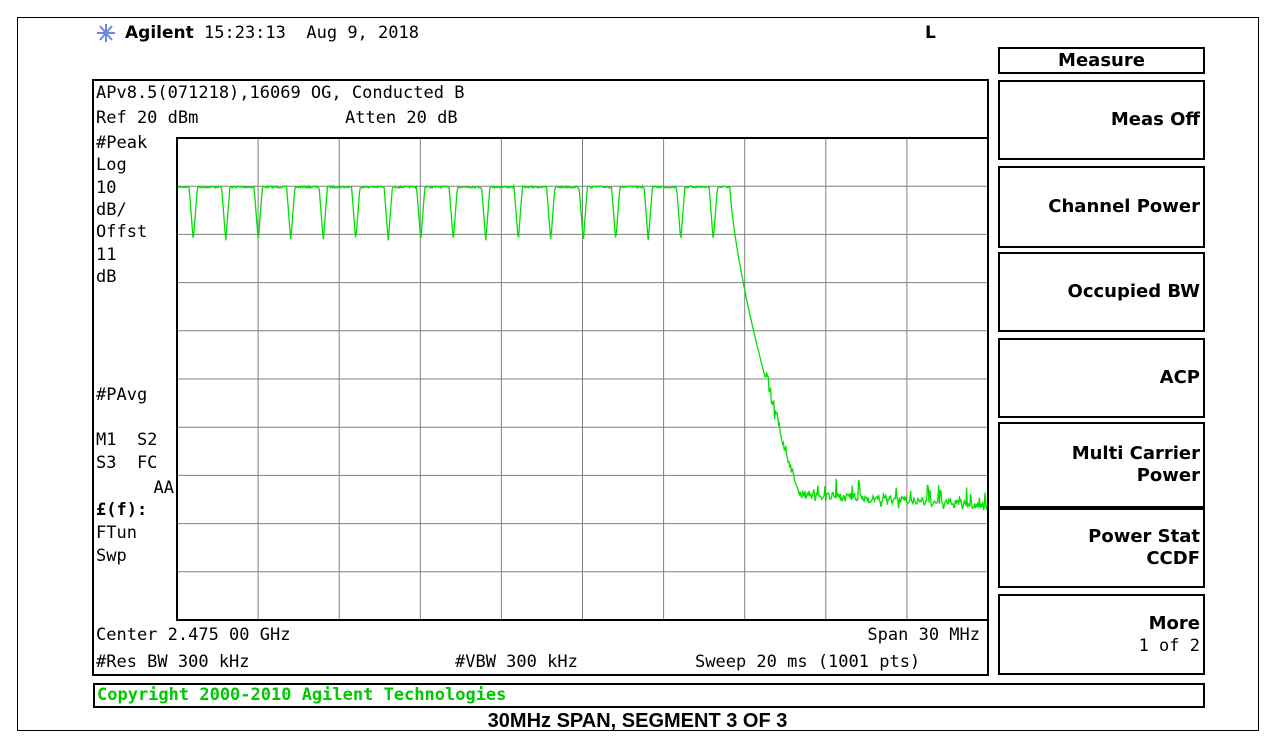 The image size is (1275, 747). Describe the element at coordinates (808, 662) in the screenshot. I see `sweep: Sweep 20 ms (1001 pts)` at that location.